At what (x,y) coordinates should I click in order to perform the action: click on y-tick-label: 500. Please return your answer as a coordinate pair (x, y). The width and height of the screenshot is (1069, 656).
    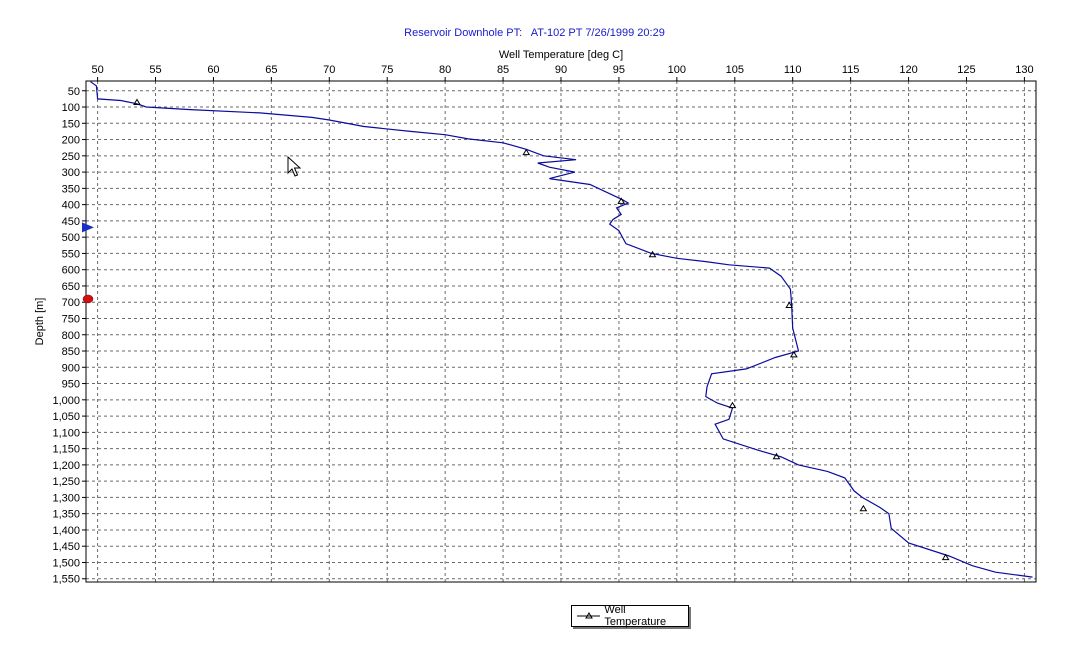
    Looking at the image, I should click on (71, 238).